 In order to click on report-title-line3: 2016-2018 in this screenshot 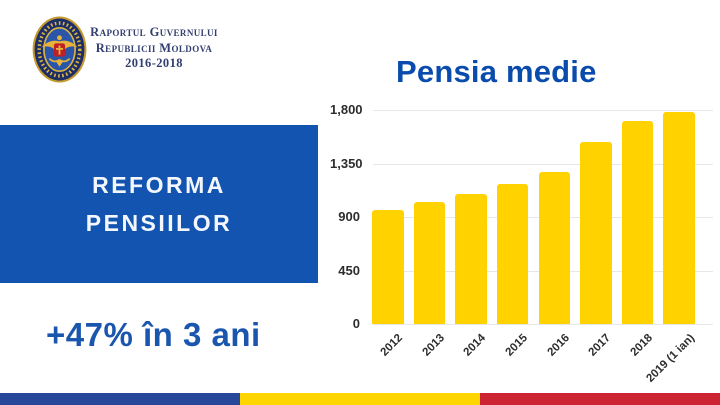, I will do `click(154, 63)`.